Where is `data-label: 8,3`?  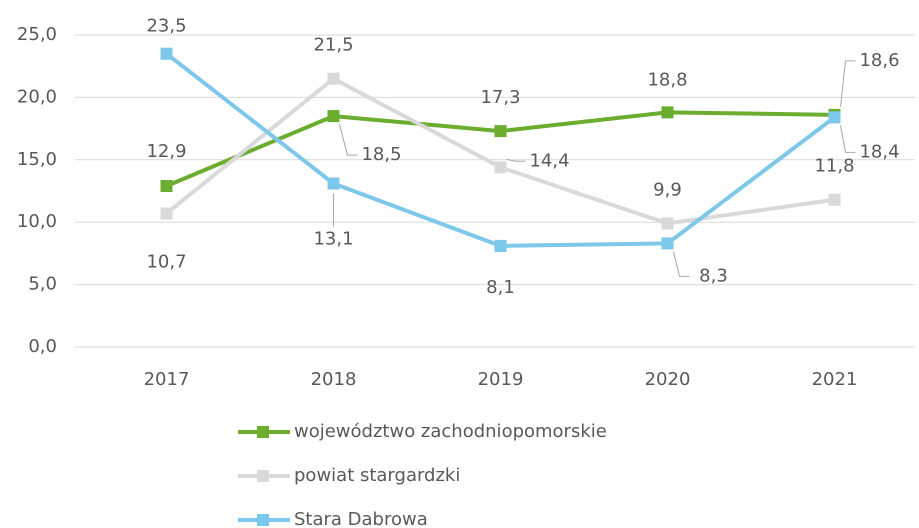
data-label: 8,3 is located at coordinates (713, 275).